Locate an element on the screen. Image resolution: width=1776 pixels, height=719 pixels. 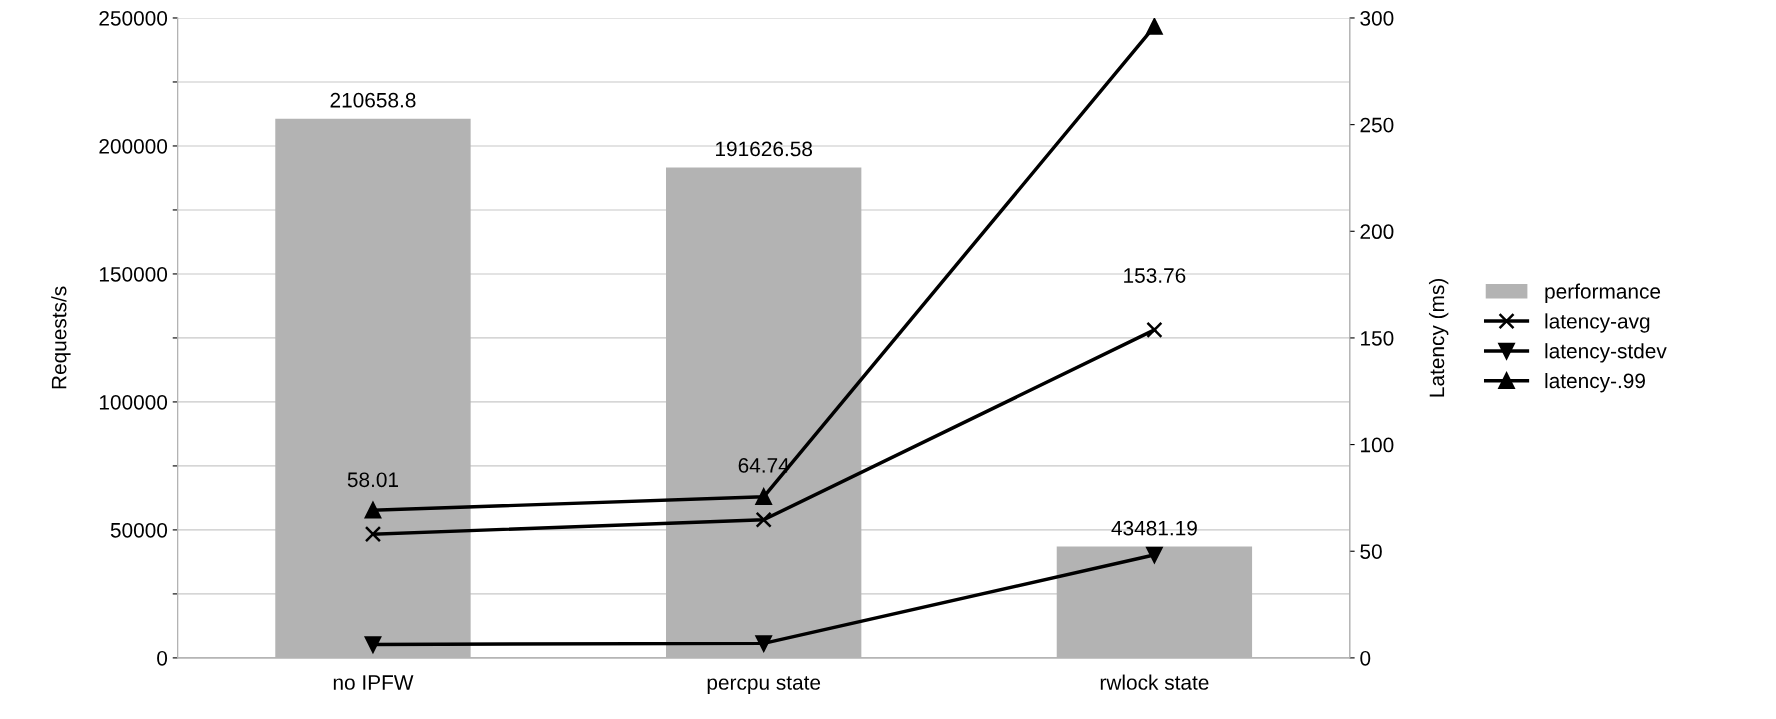
y-tick-label: 150000 is located at coordinates (133, 274).